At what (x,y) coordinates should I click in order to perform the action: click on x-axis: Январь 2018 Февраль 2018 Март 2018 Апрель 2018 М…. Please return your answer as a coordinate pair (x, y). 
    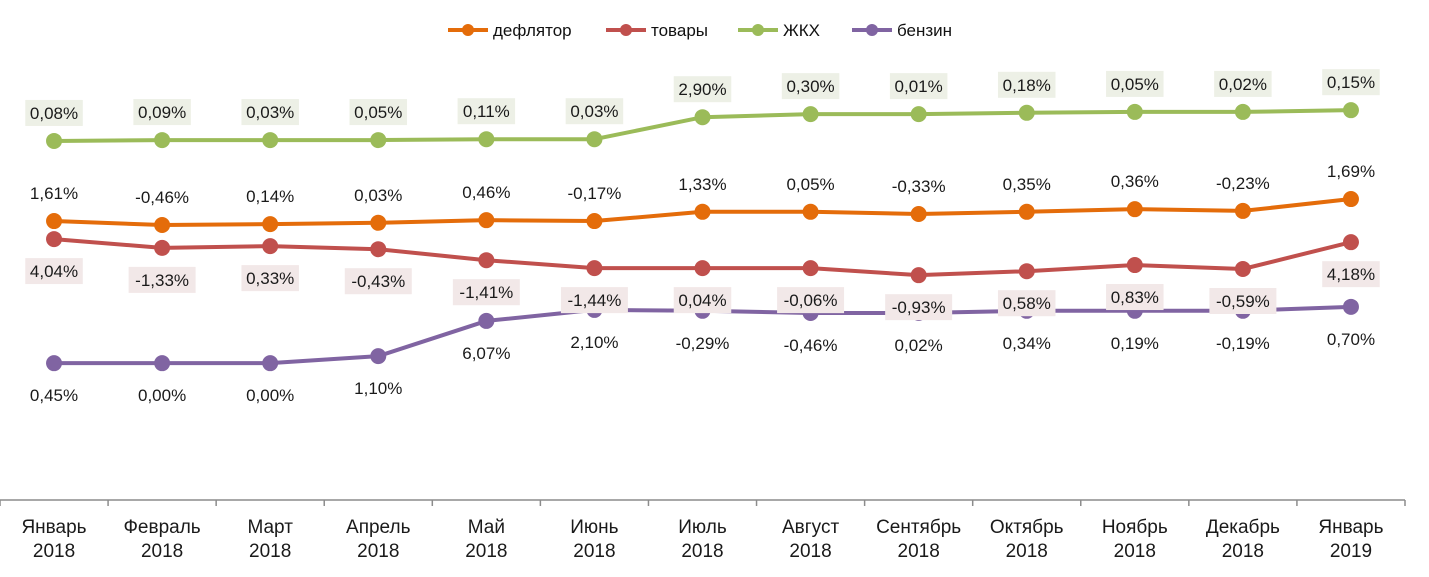
    Looking at the image, I should click on (703, 530).